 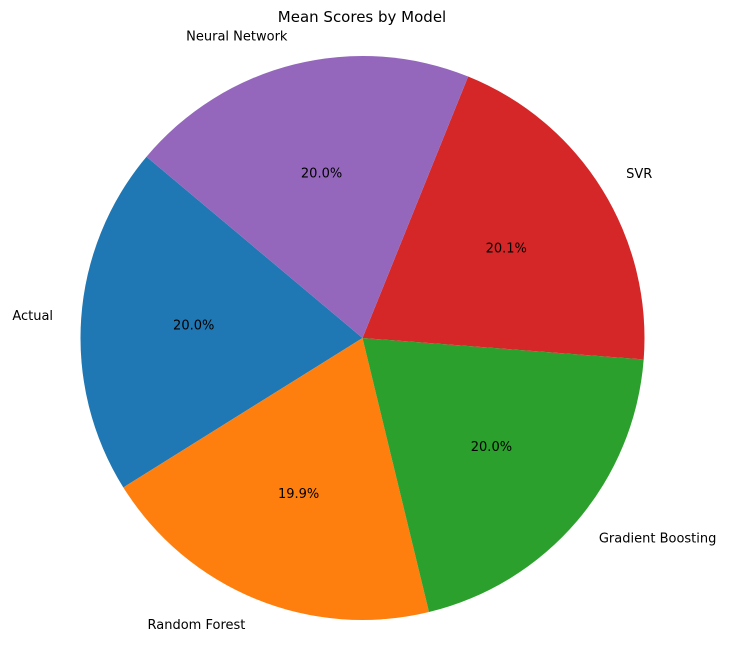 What do you see at coordinates (197, 625) in the screenshot?
I see `pie-category-label: Random Forest` at bounding box center [197, 625].